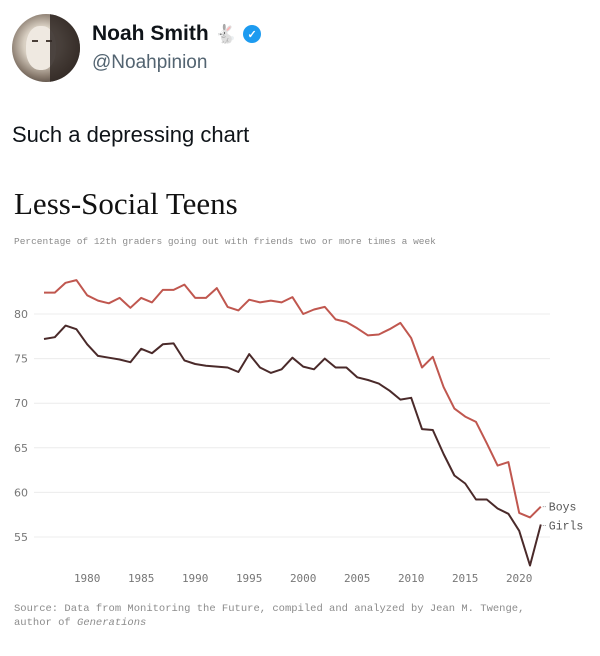 The height and width of the screenshot is (656, 600). What do you see at coordinates (249, 578) in the screenshot?
I see `x-tick-label: 1995` at bounding box center [249, 578].